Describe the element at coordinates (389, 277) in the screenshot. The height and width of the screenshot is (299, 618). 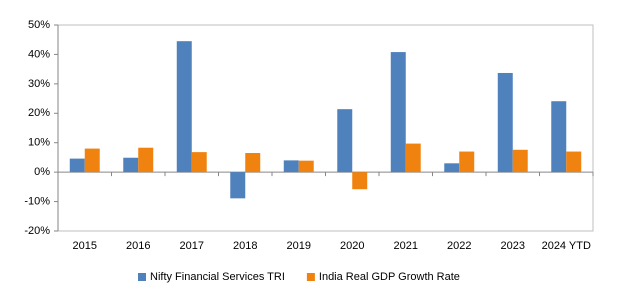
I see `legend-label: India Real GDP Growth Rate` at that location.